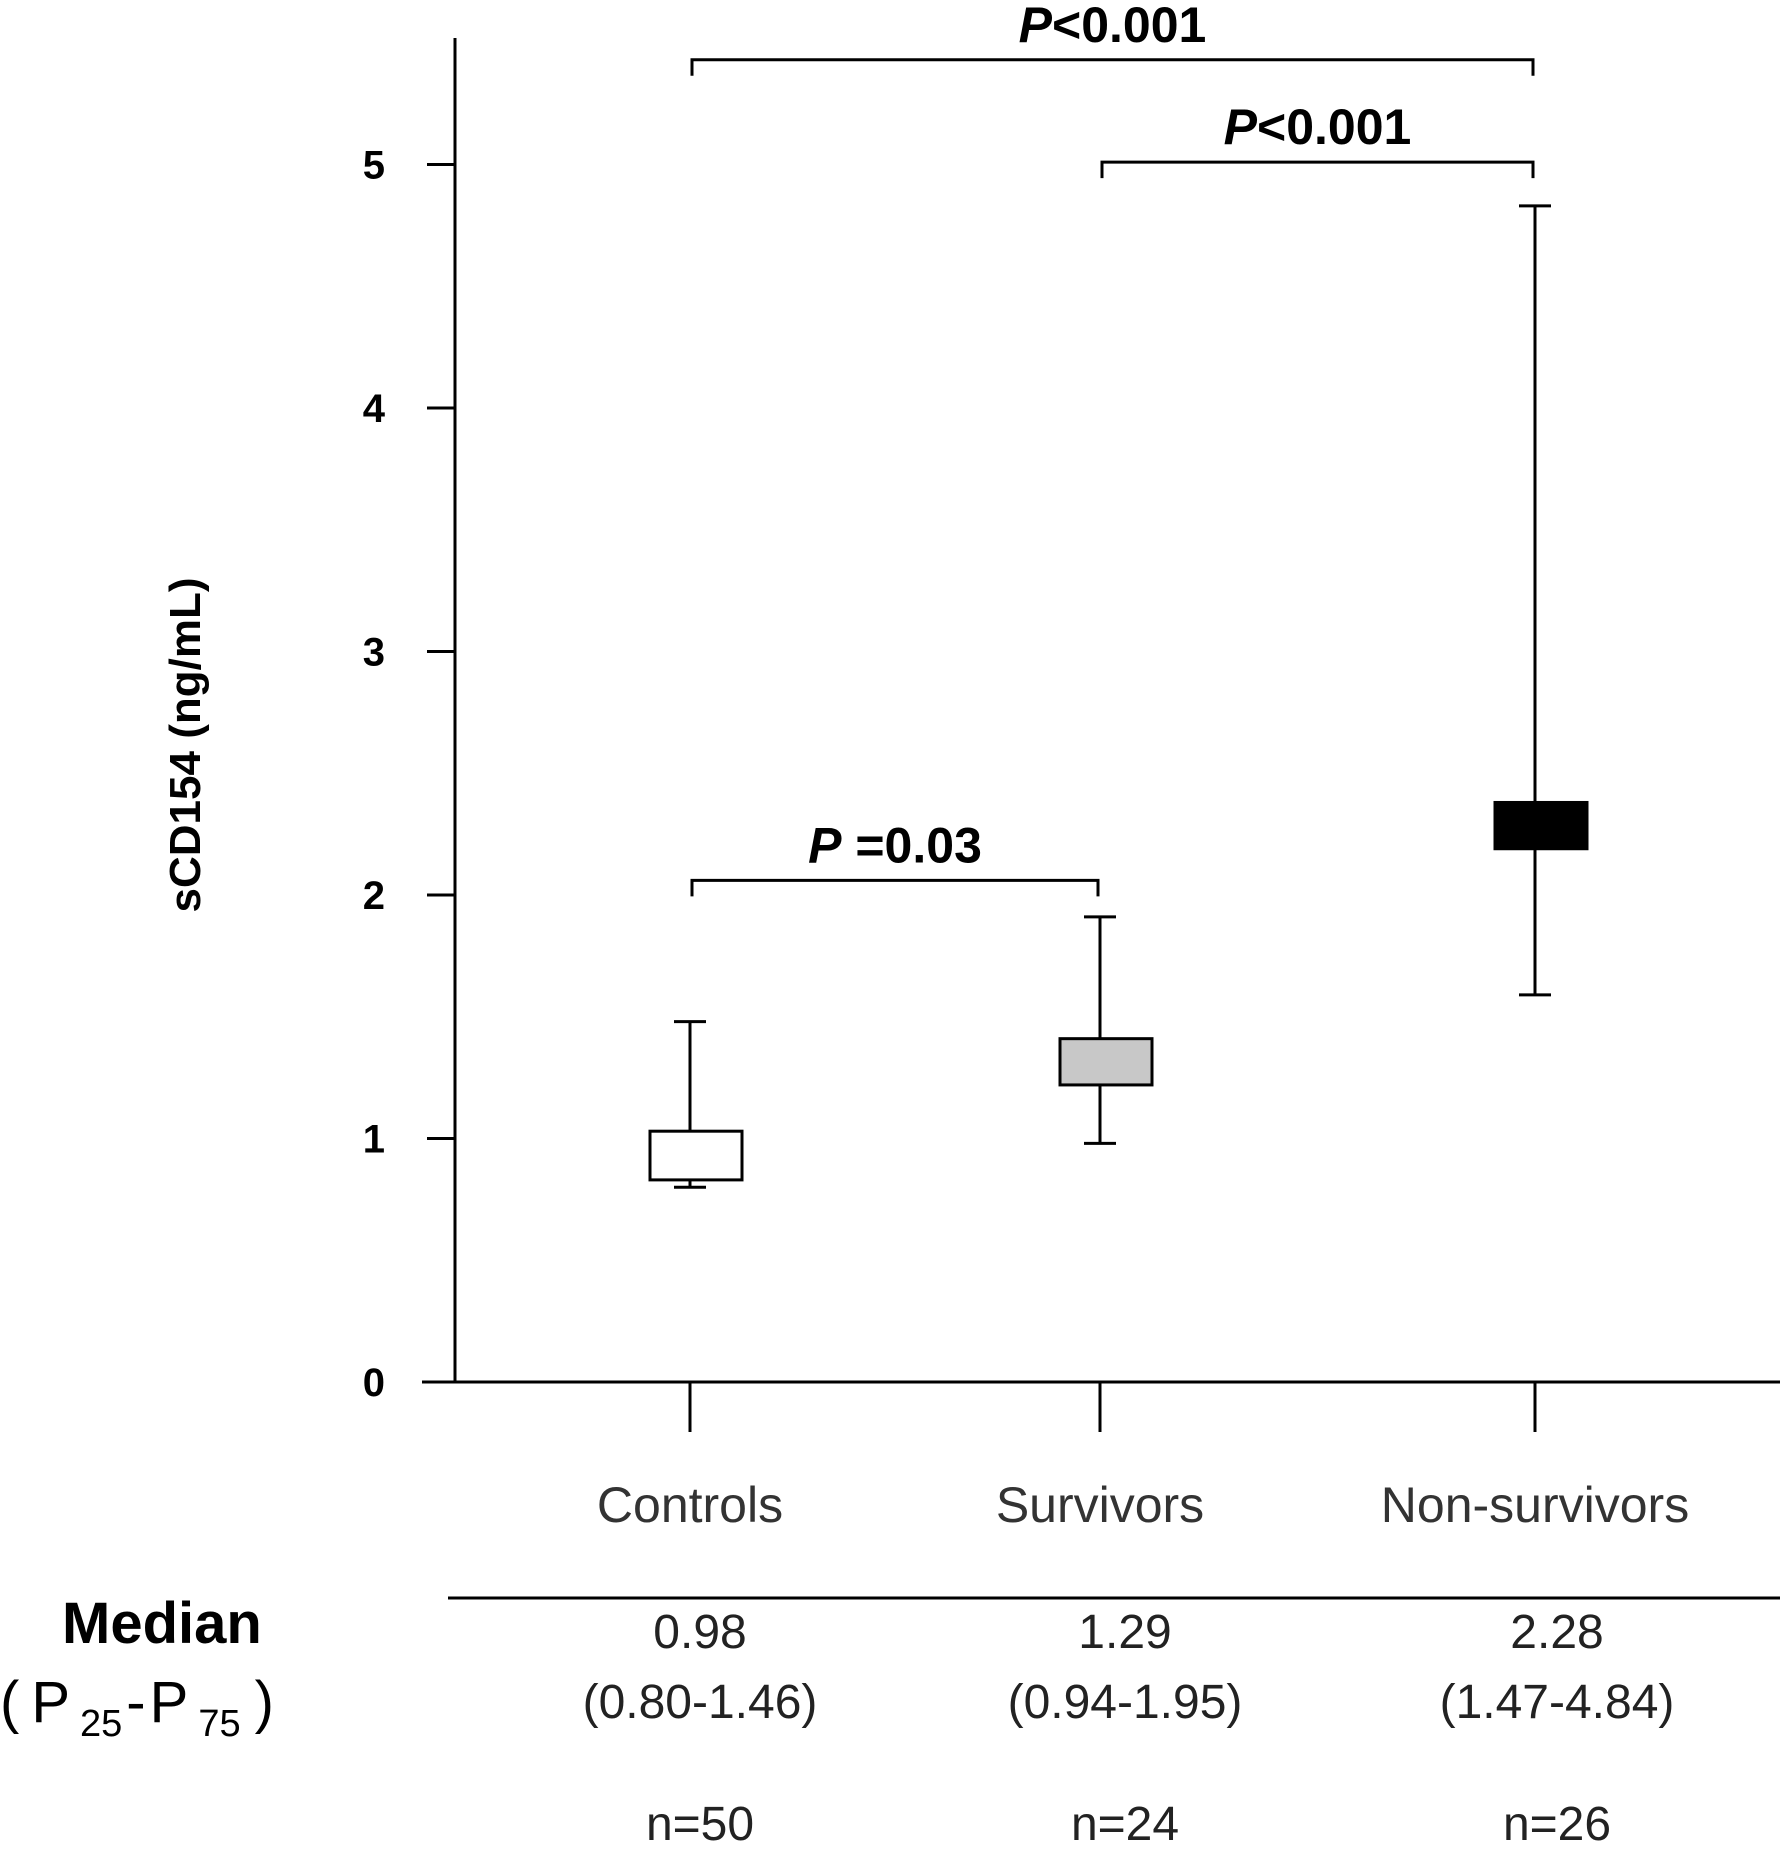 This screenshot has height=1873, width=1785. I want to click on summary-row-subtitle: ( P 25 - P 75 ), so click(137, 1707).